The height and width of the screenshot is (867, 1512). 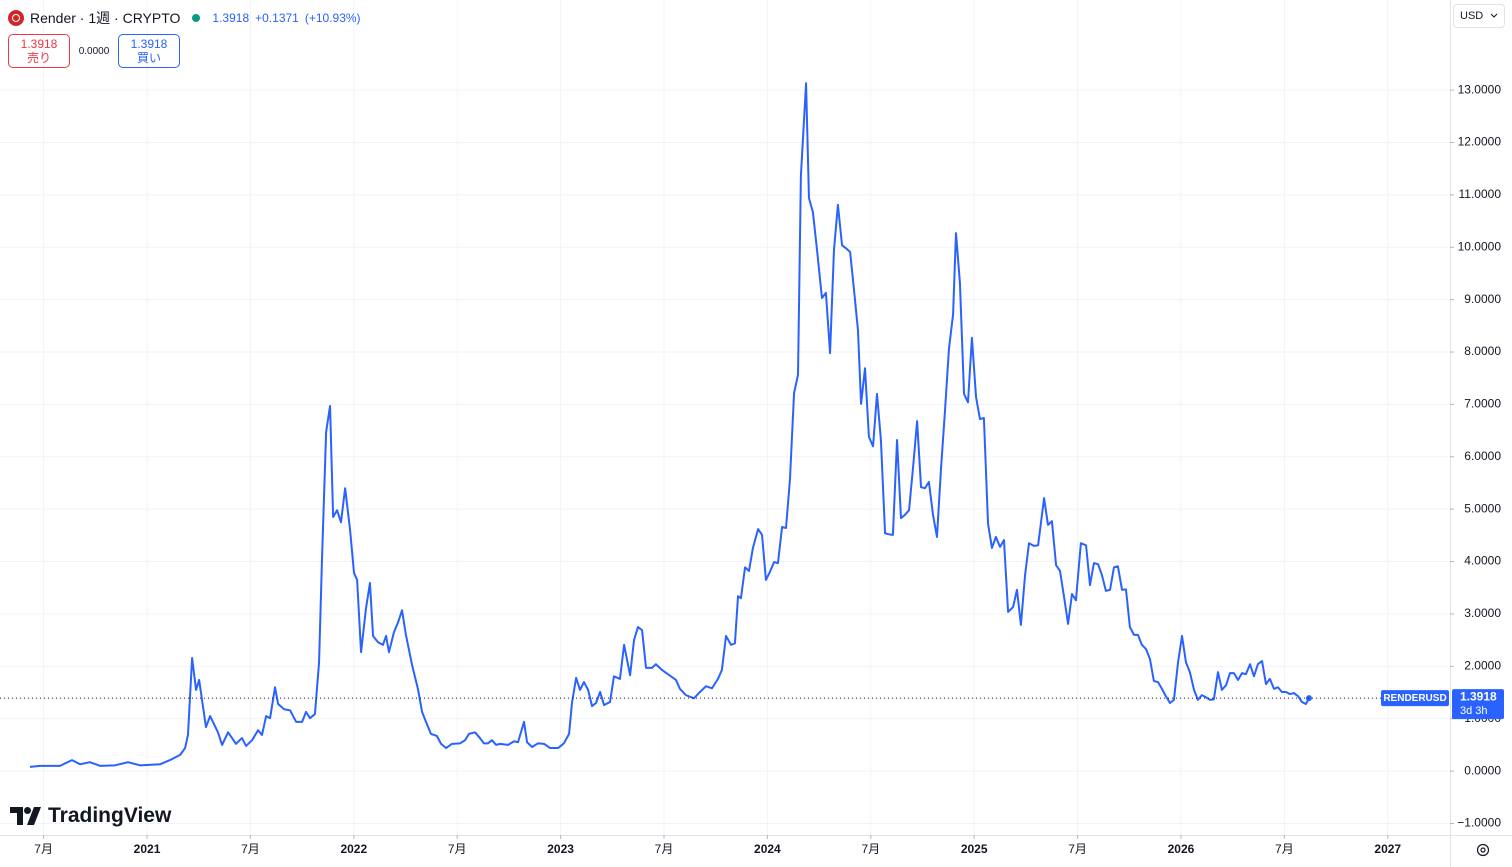 What do you see at coordinates (110, 815) in the screenshot?
I see `brand-name: TradingView` at bounding box center [110, 815].